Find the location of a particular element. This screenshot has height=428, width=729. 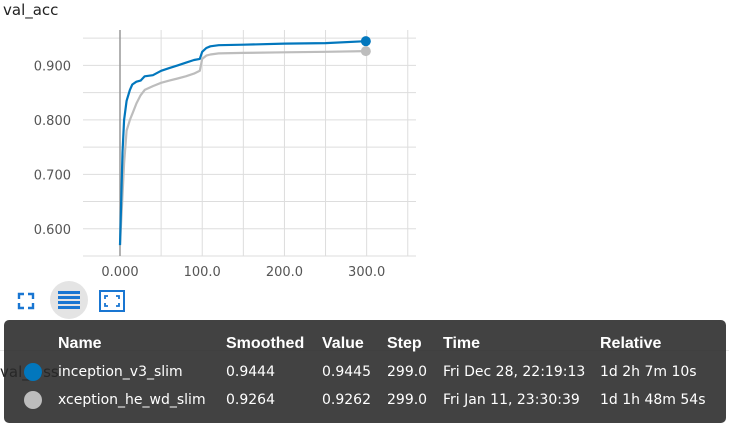

row-relative: 1d 1h 48m 54s is located at coordinates (653, 400).